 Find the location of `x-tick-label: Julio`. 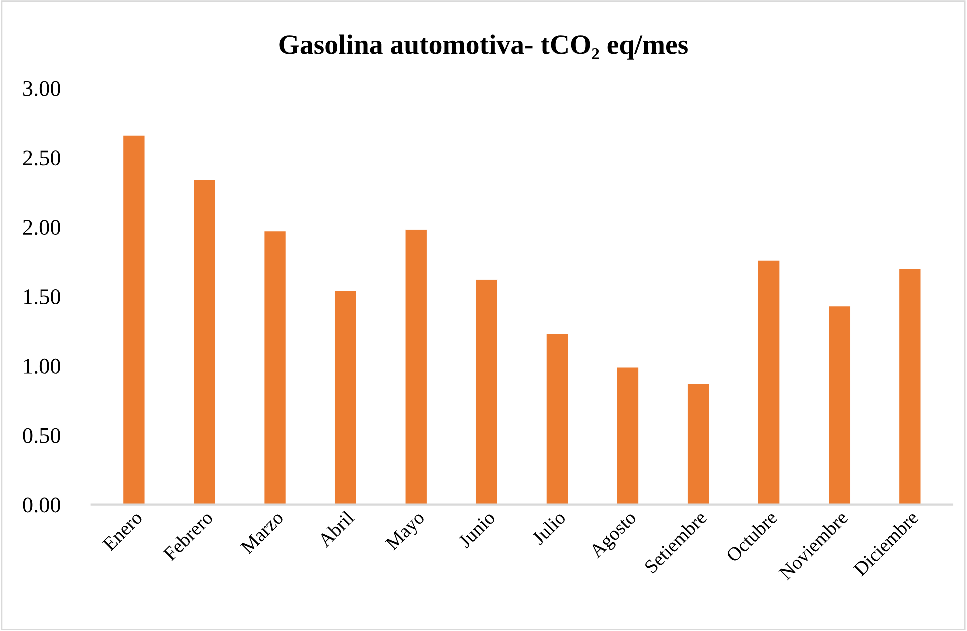

x-tick-label: Julio is located at coordinates (549, 528).